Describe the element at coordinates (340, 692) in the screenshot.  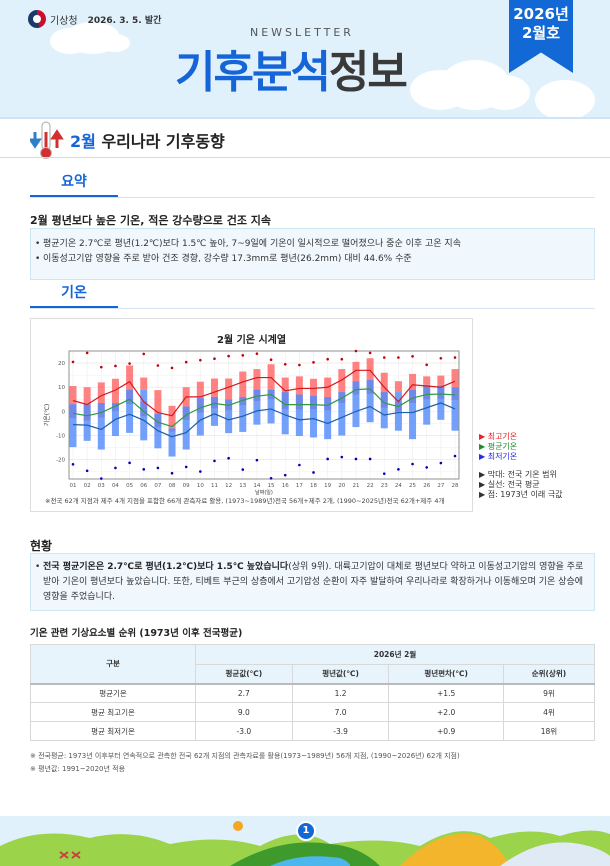
I see `cell-normal: 1.2` at that location.